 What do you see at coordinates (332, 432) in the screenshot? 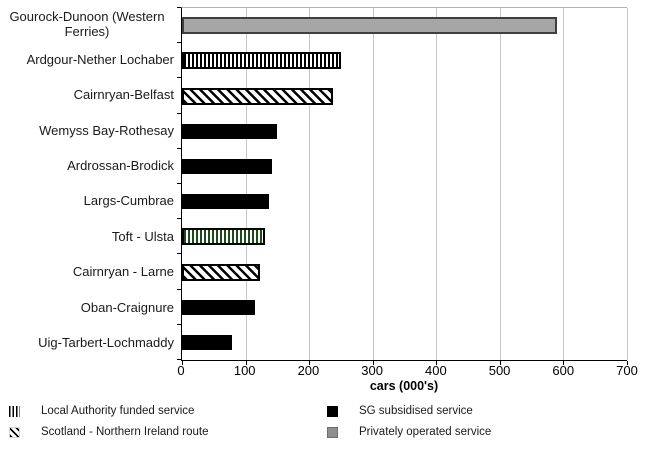
I see `legend-swatch-solid-gray` at bounding box center [332, 432].